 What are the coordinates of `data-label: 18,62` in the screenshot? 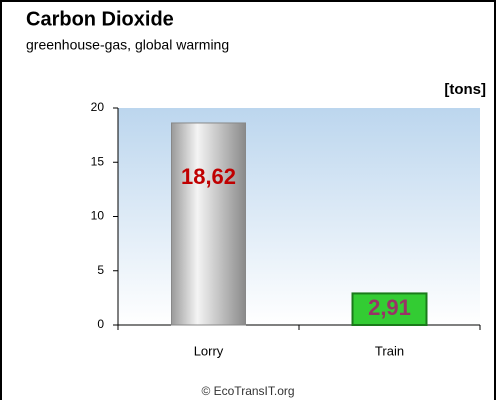 It's located at (208, 176).